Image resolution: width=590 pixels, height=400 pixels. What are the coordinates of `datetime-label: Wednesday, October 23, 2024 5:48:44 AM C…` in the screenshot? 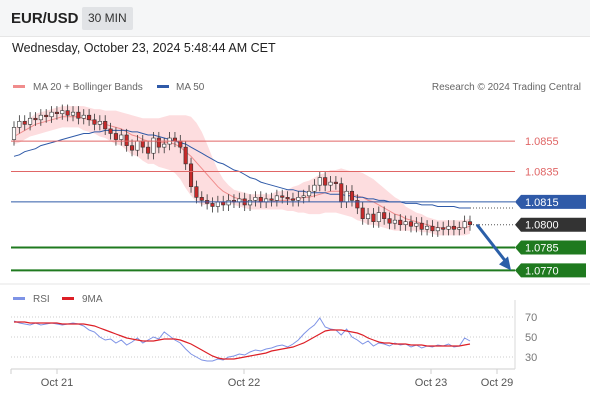 It's located at (144, 48).